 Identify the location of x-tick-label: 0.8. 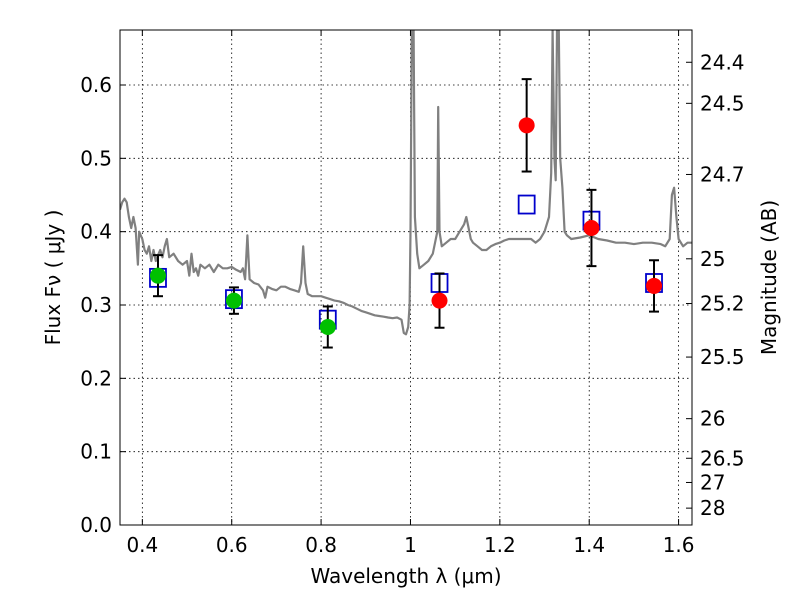
(321, 545).